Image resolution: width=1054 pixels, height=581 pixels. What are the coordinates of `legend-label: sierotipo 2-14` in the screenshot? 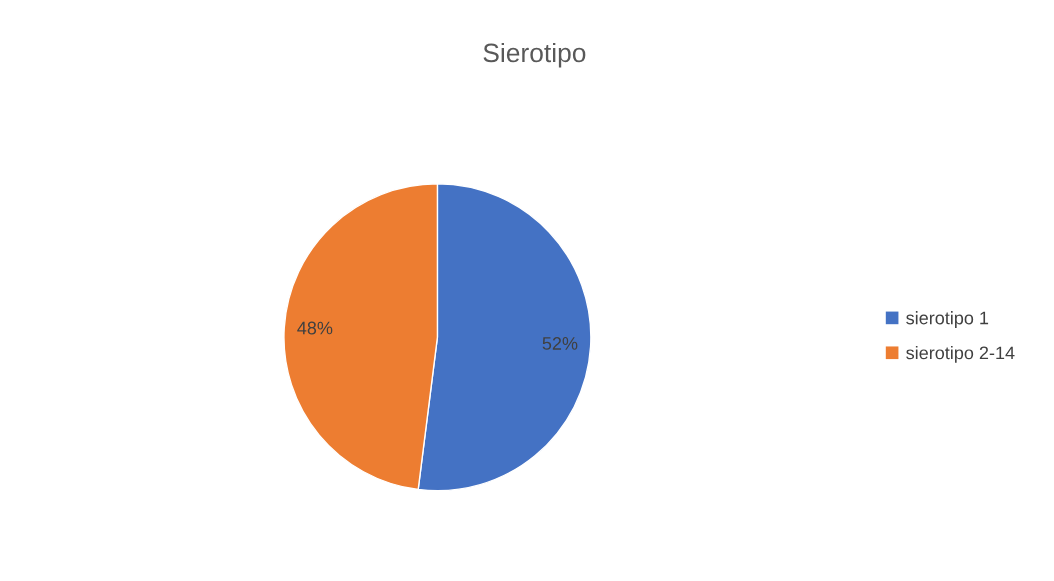 It's located at (960, 354).